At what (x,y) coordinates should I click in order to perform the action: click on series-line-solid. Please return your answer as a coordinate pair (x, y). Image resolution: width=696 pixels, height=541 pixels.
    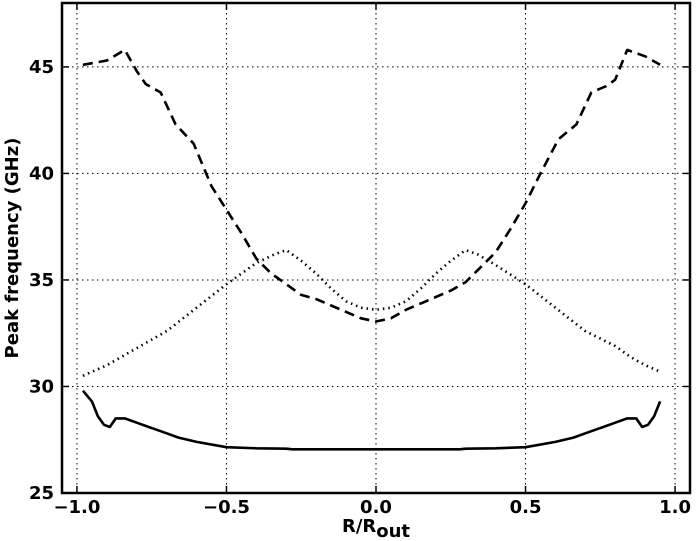
    Looking at the image, I should click on (371, 420).